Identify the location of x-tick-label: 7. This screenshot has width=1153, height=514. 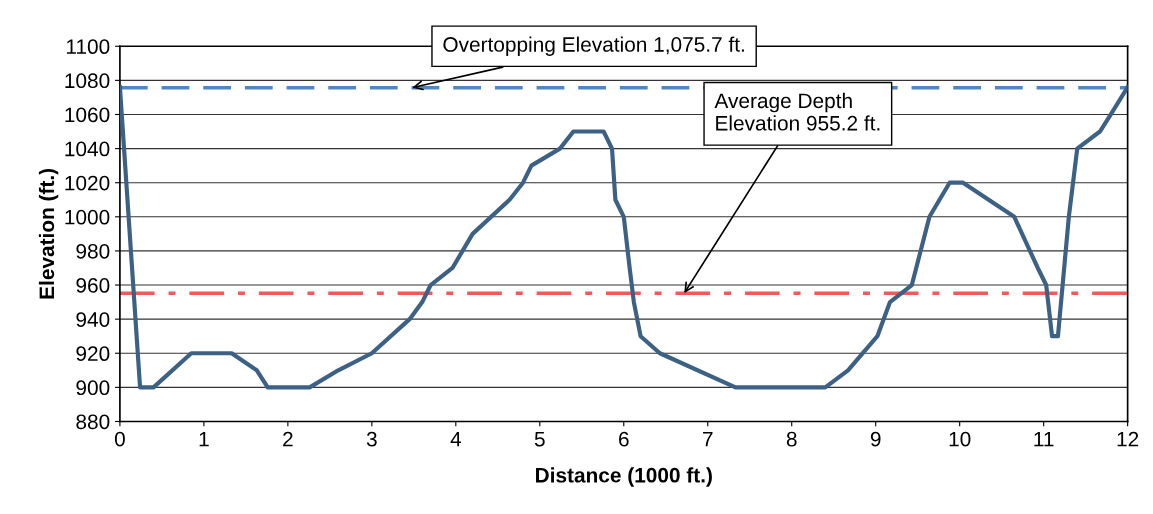
(708, 439).